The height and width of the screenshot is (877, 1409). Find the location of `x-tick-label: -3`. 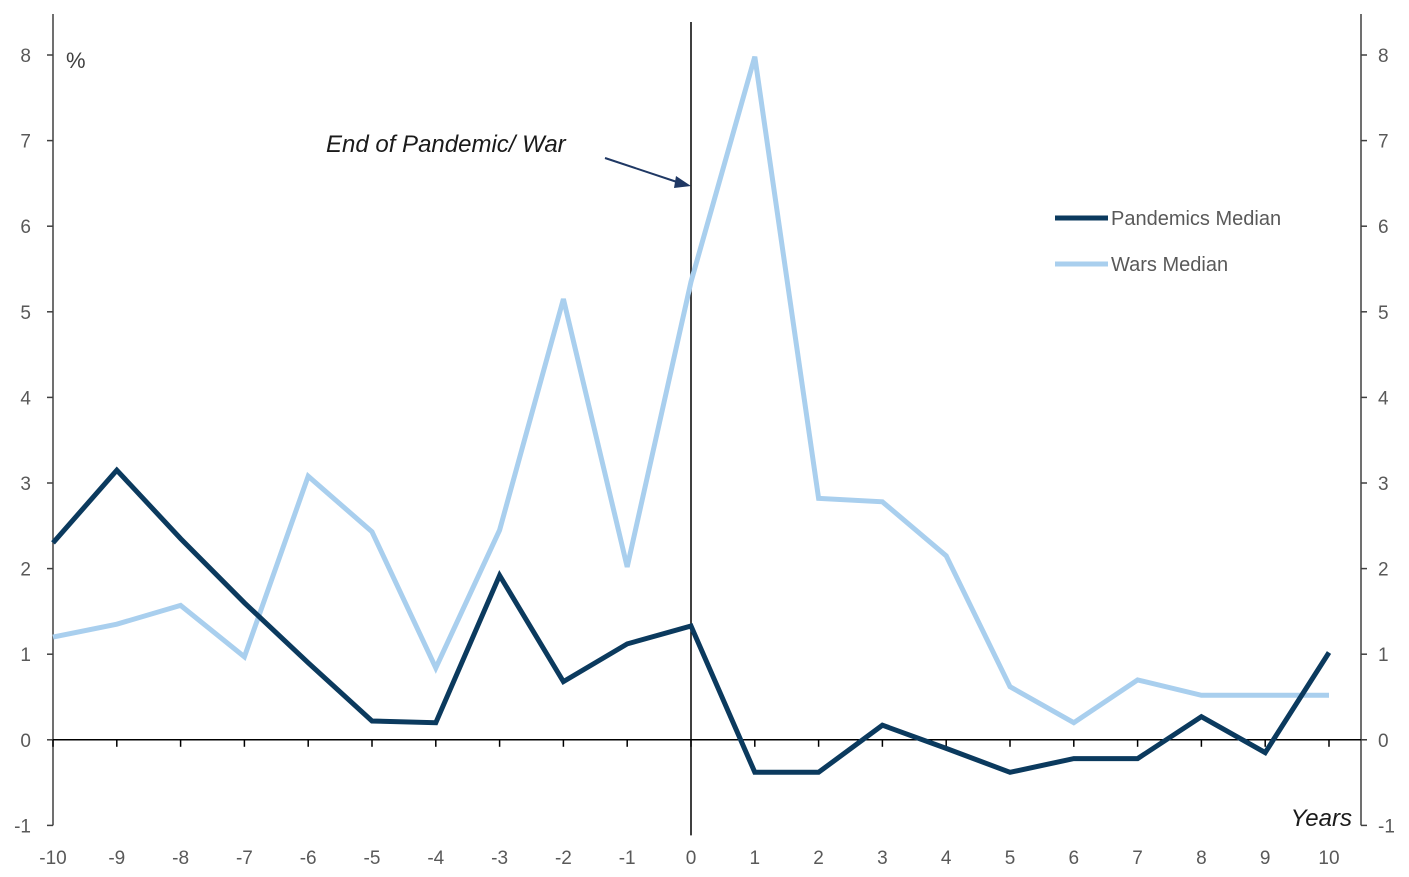

x-tick-label: -3 is located at coordinates (499, 858).